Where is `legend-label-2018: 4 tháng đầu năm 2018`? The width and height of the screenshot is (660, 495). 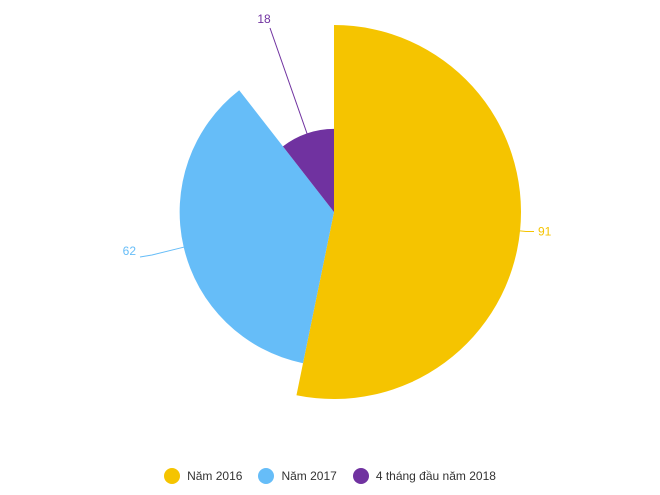
legend-label-2018: 4 tháng đầu năm 2018 is located at coordinates (435, 476).